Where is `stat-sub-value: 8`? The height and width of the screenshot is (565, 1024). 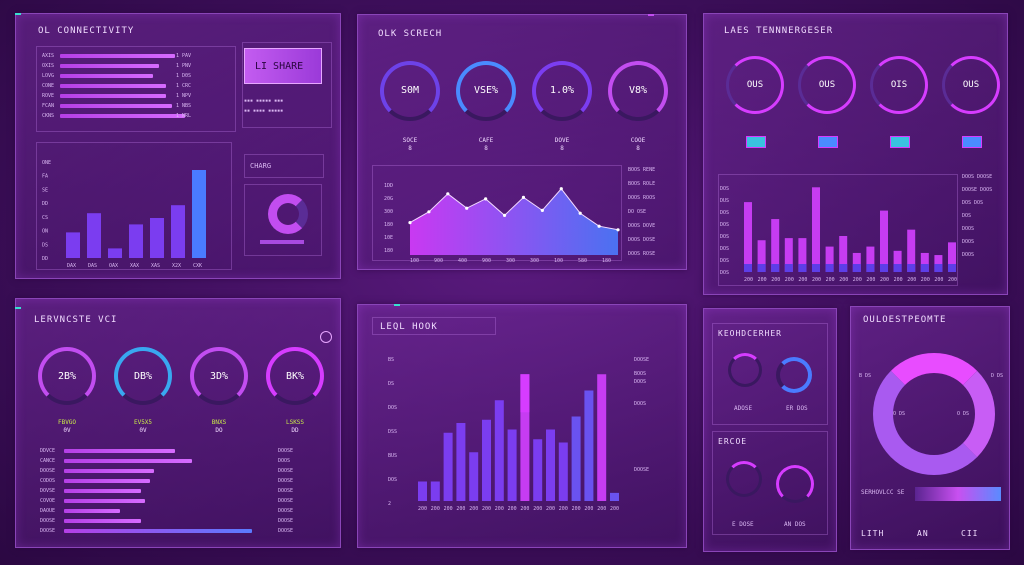
stat-sub-value: 8 is located at coordinates (562, 148).